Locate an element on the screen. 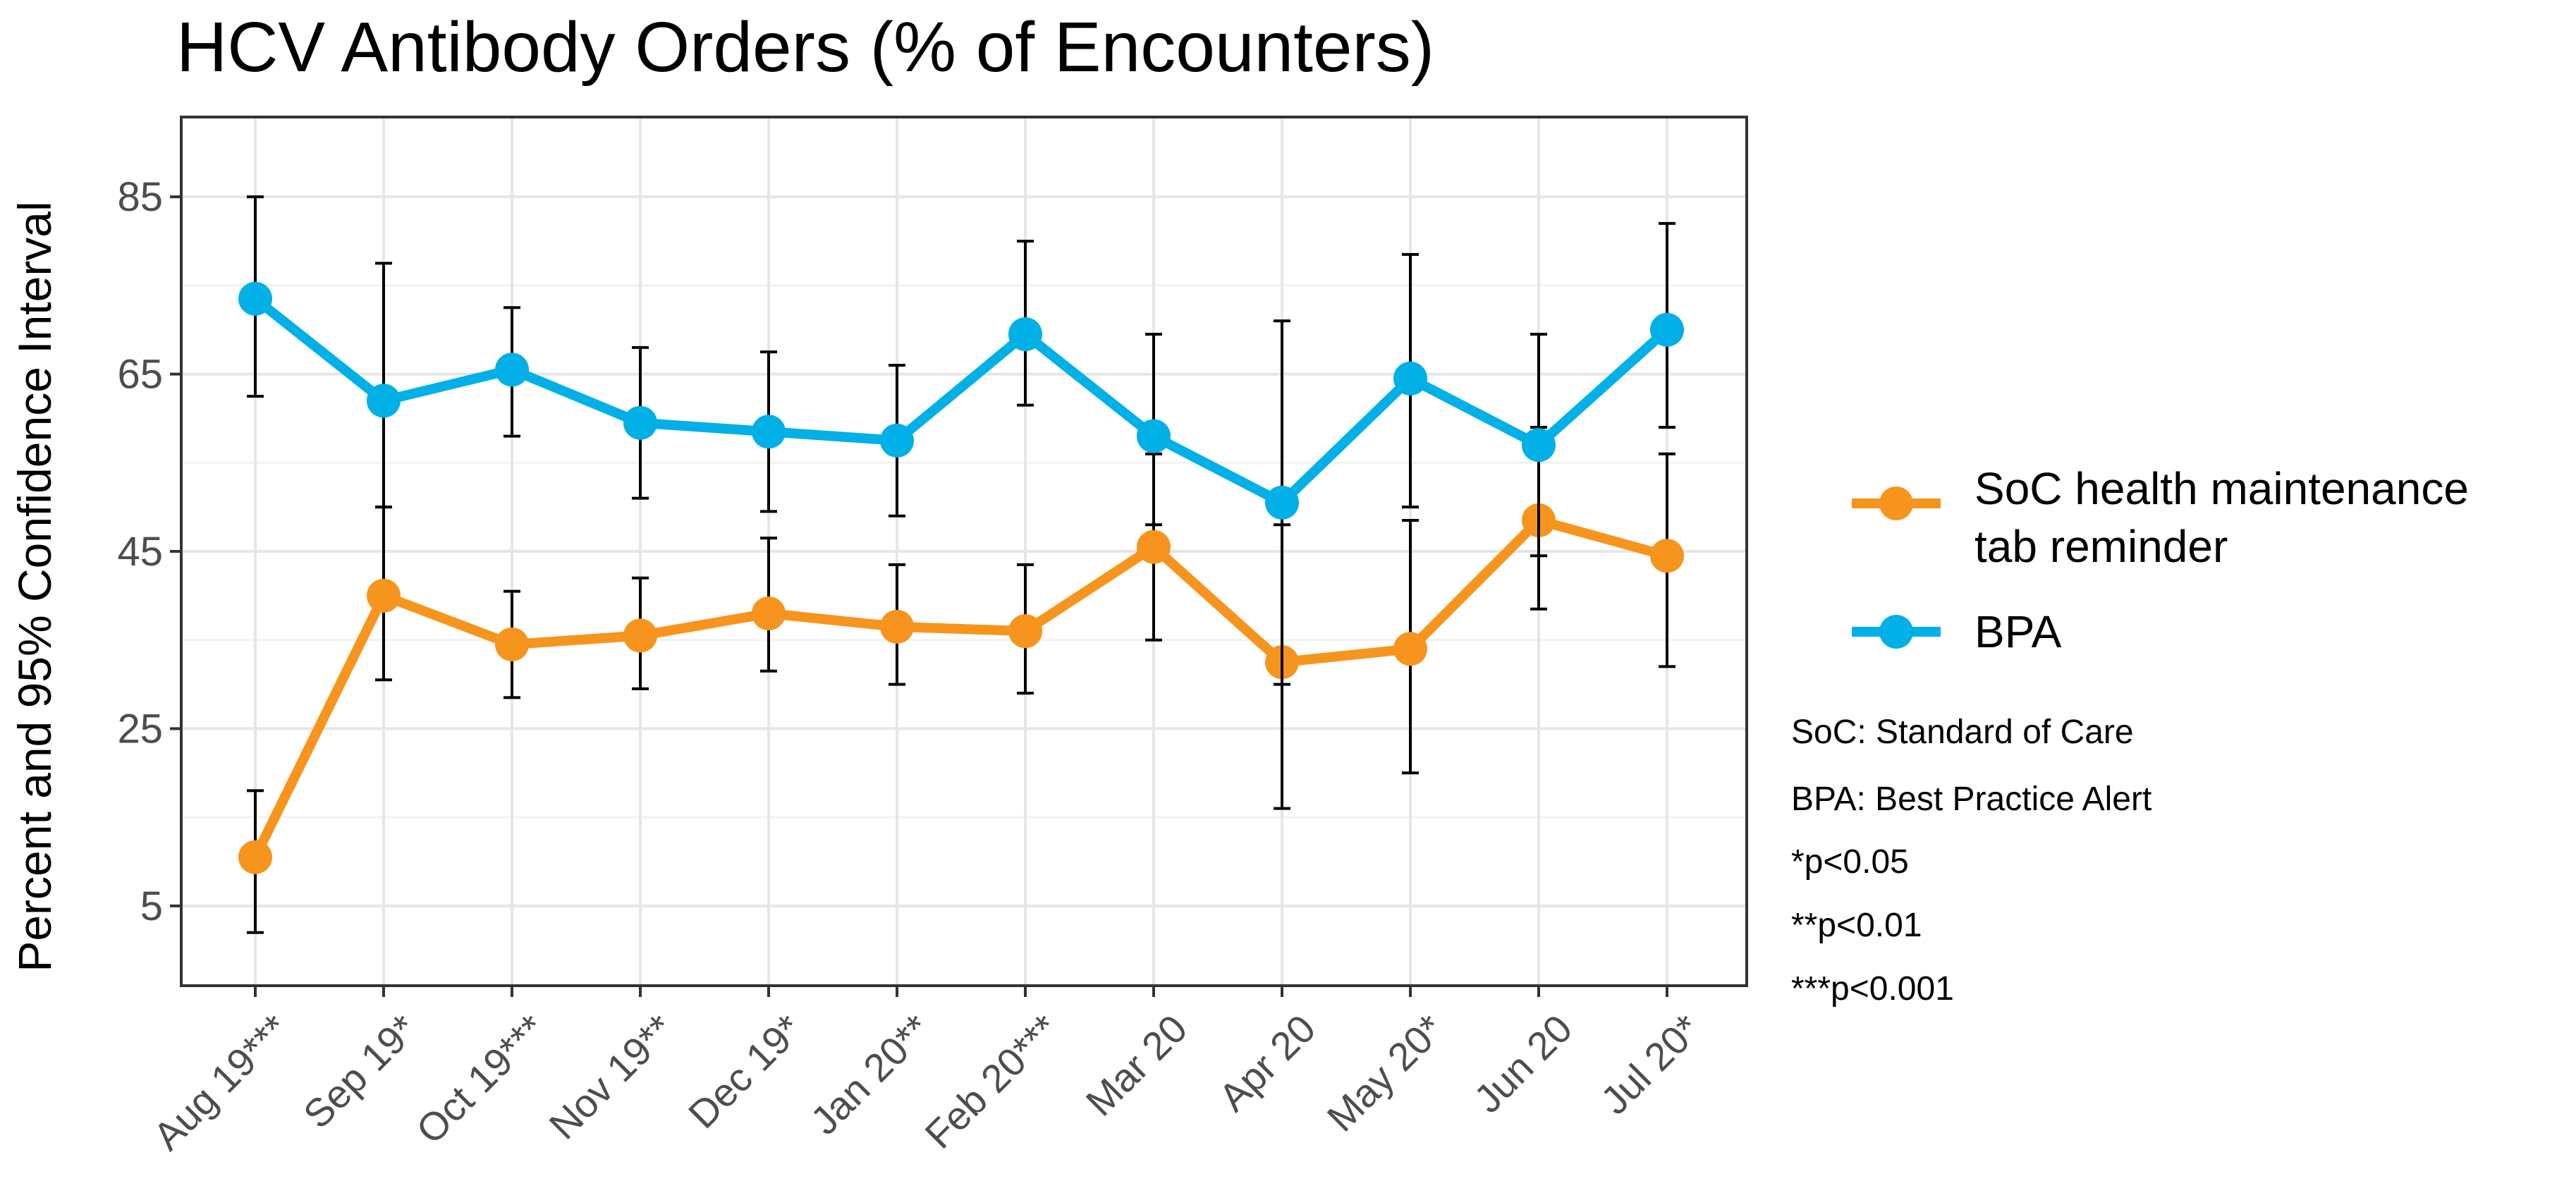  x-tick-label: Jan 20** is located at coordinates (870, 1074).